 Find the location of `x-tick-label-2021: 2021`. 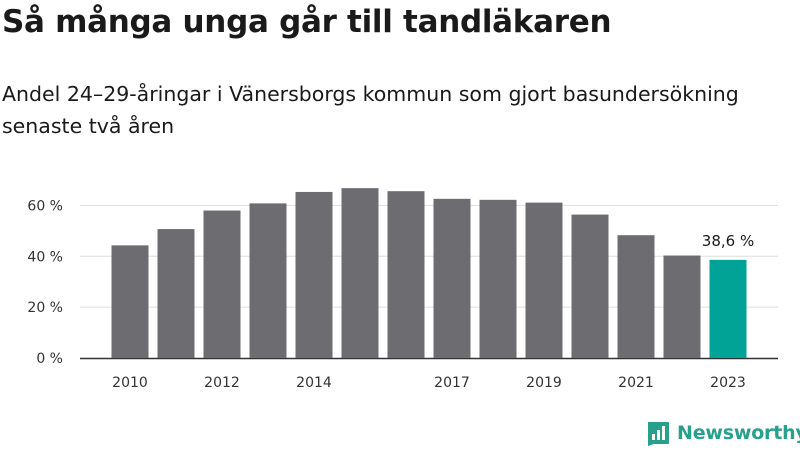

x-tick-label-2021: 2021 is located at coordinates (636, 383).